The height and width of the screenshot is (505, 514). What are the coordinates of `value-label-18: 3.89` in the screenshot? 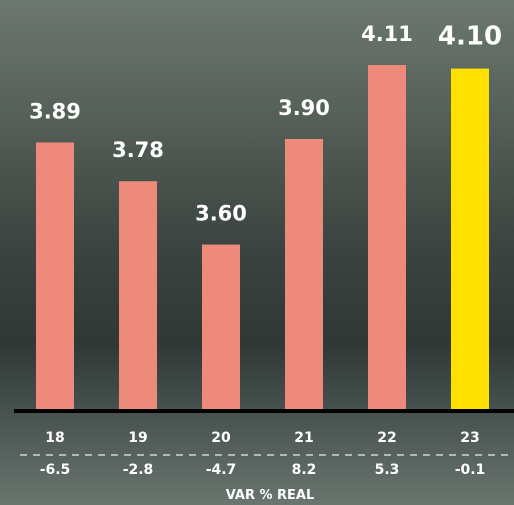 It's located at (55, 111).